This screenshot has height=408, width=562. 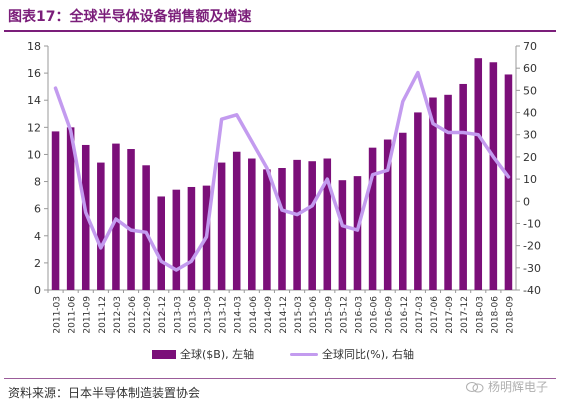 I want to click on x-tick-label: 2017-12, so click(x=465, y=315).